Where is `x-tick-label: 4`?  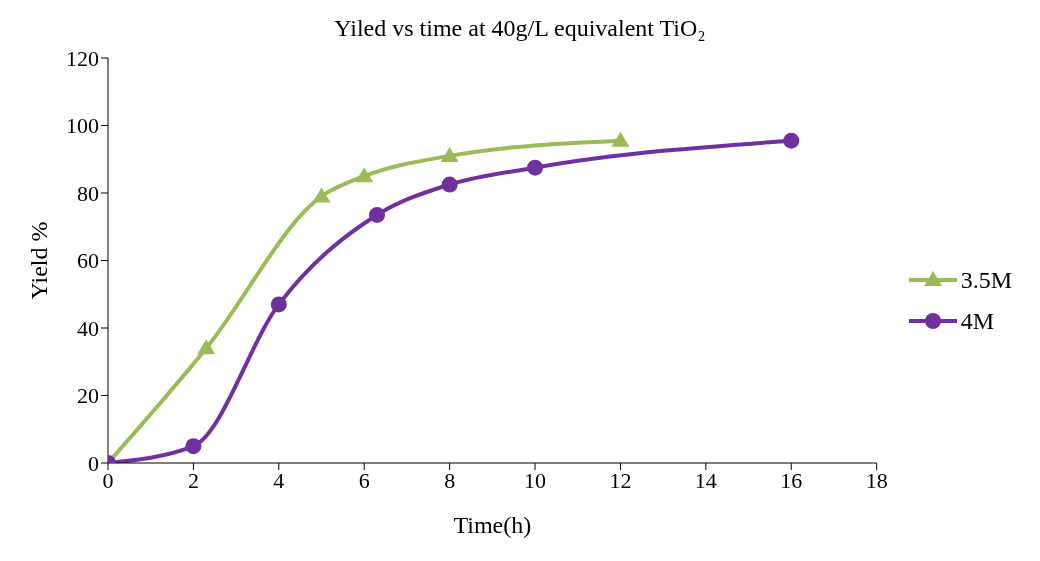 x-tick-label: 4 is located at coordinates (279, 480).